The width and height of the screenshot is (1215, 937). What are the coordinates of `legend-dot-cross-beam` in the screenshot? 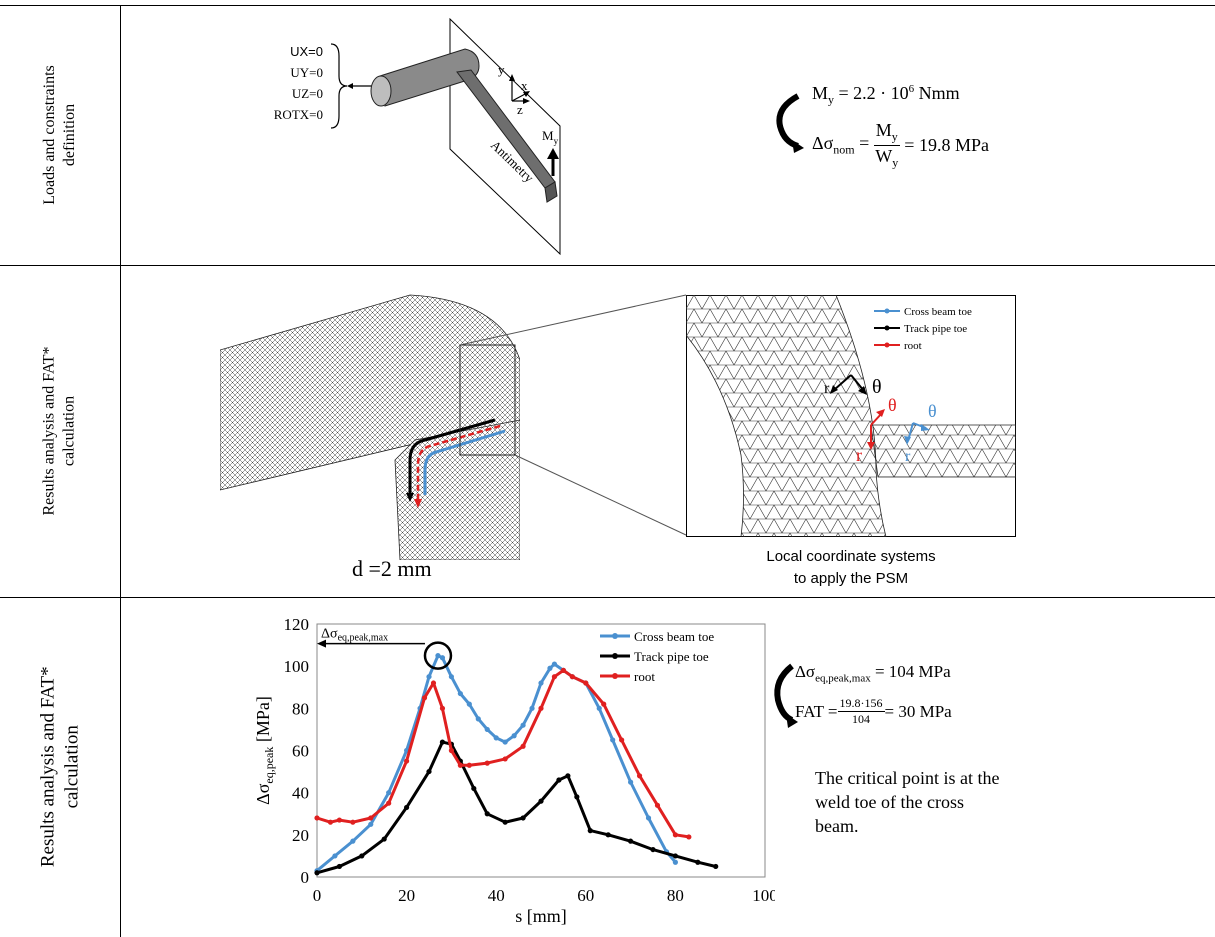 It's located at (887, 311).